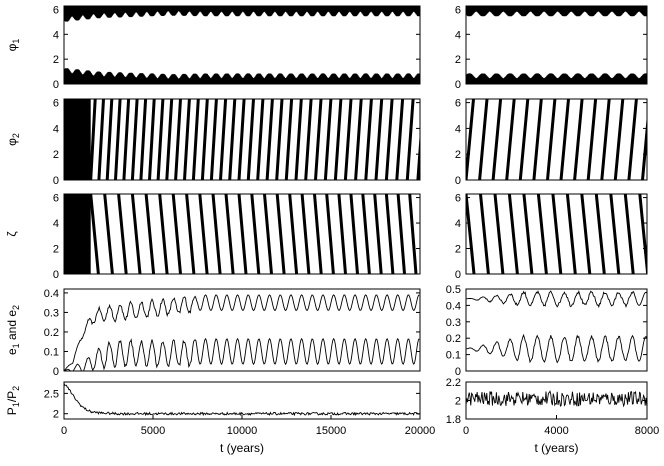  I want to click on panel-phi1_left: 0 2 4 6 φ1, so click(213, 47).